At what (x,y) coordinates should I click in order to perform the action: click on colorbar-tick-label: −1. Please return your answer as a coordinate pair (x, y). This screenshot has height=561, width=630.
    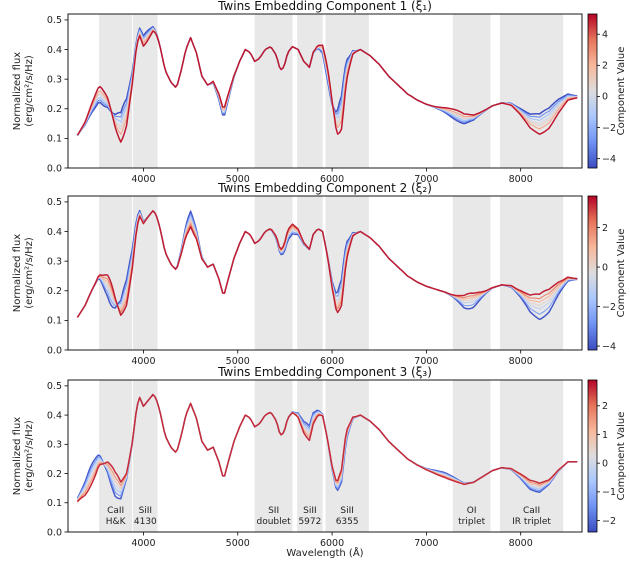
    Looking at the image, I should click on (609, 492).